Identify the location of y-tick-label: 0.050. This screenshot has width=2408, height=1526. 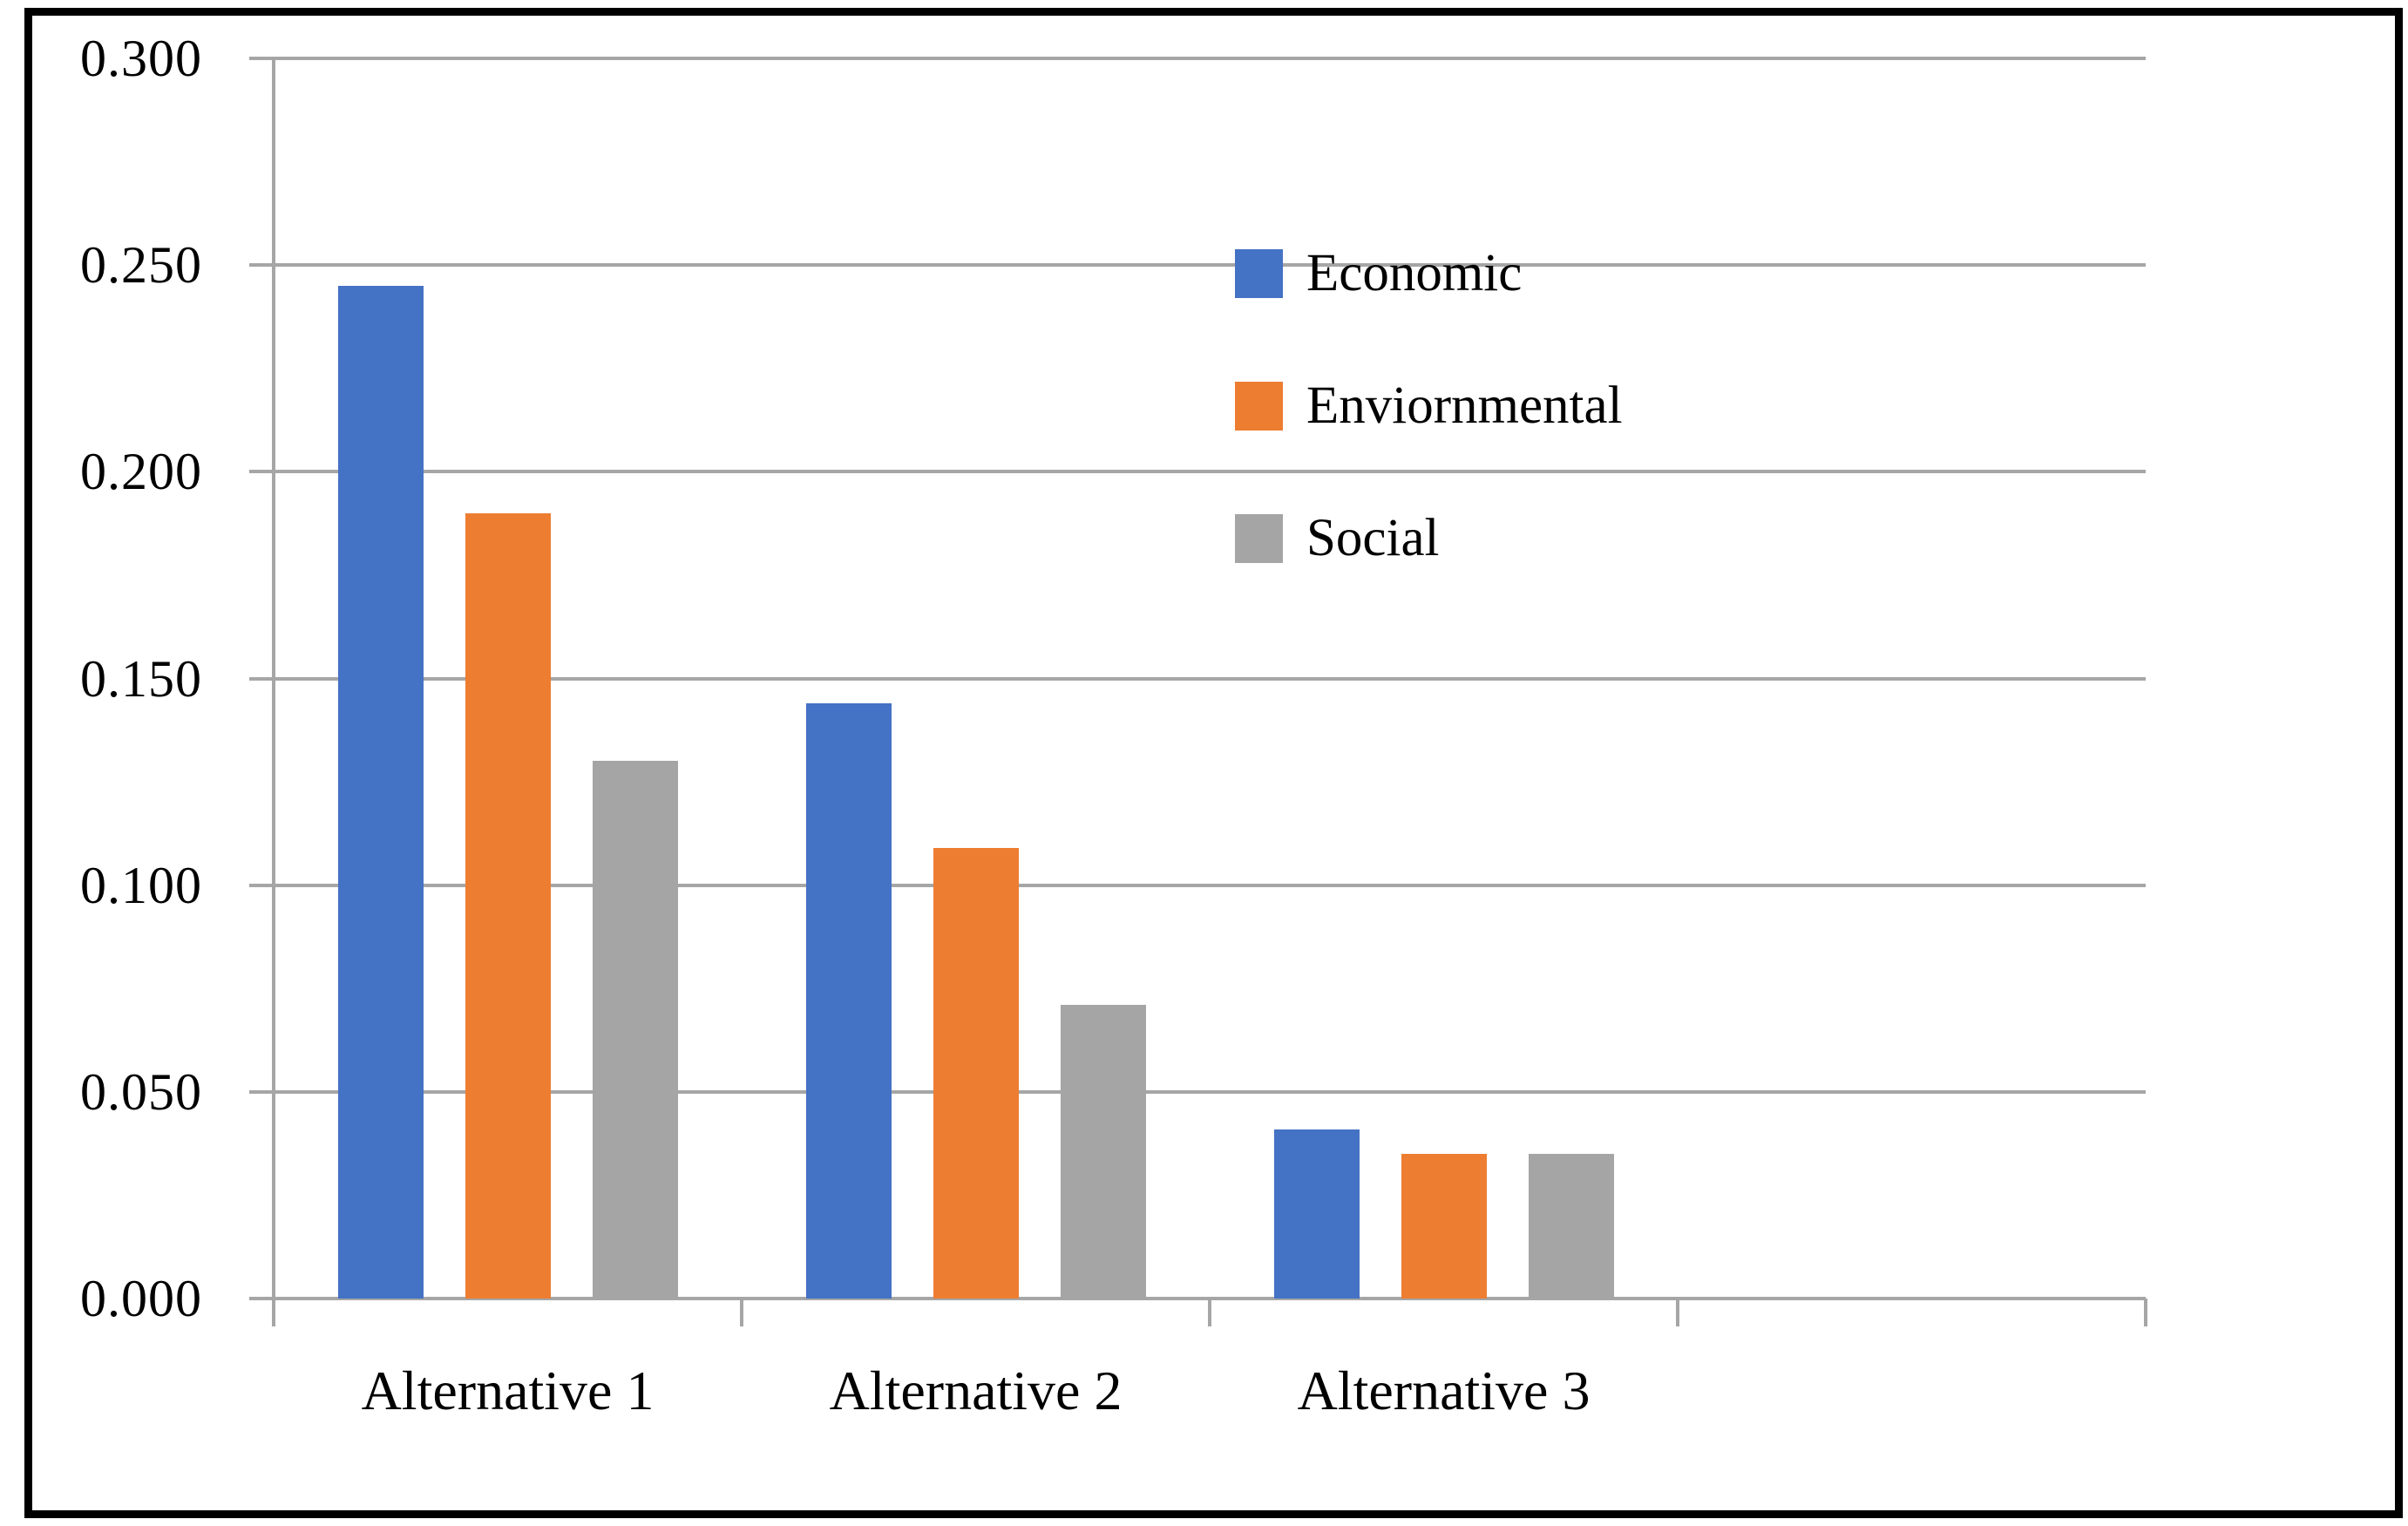
(141, 1091).